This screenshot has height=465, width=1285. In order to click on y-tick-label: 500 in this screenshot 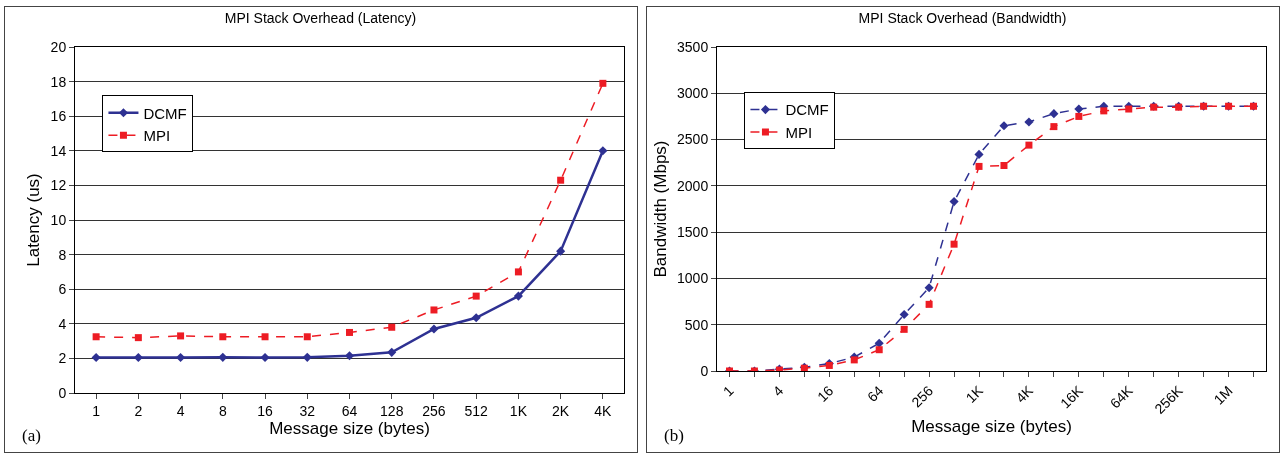, I will do `click(696, 324)`.